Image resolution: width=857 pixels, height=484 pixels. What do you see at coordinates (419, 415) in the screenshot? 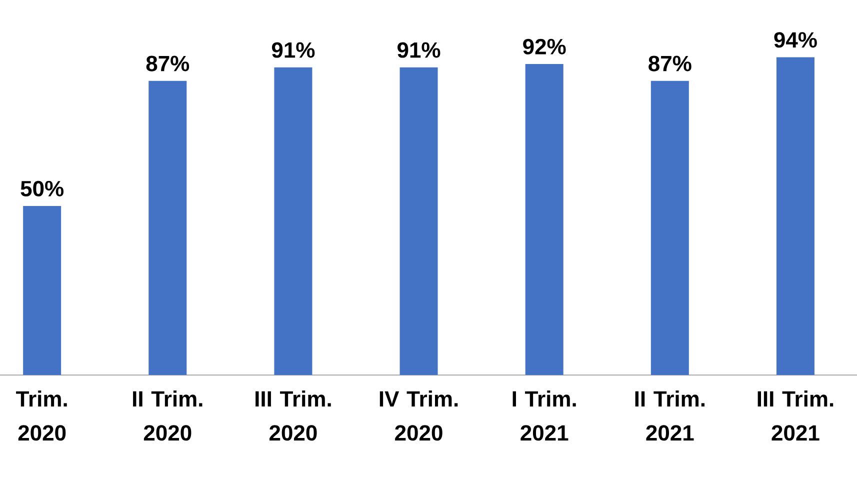
I see `x-tick-label: IV Trim. 2020` at bounding box center [419, 415].